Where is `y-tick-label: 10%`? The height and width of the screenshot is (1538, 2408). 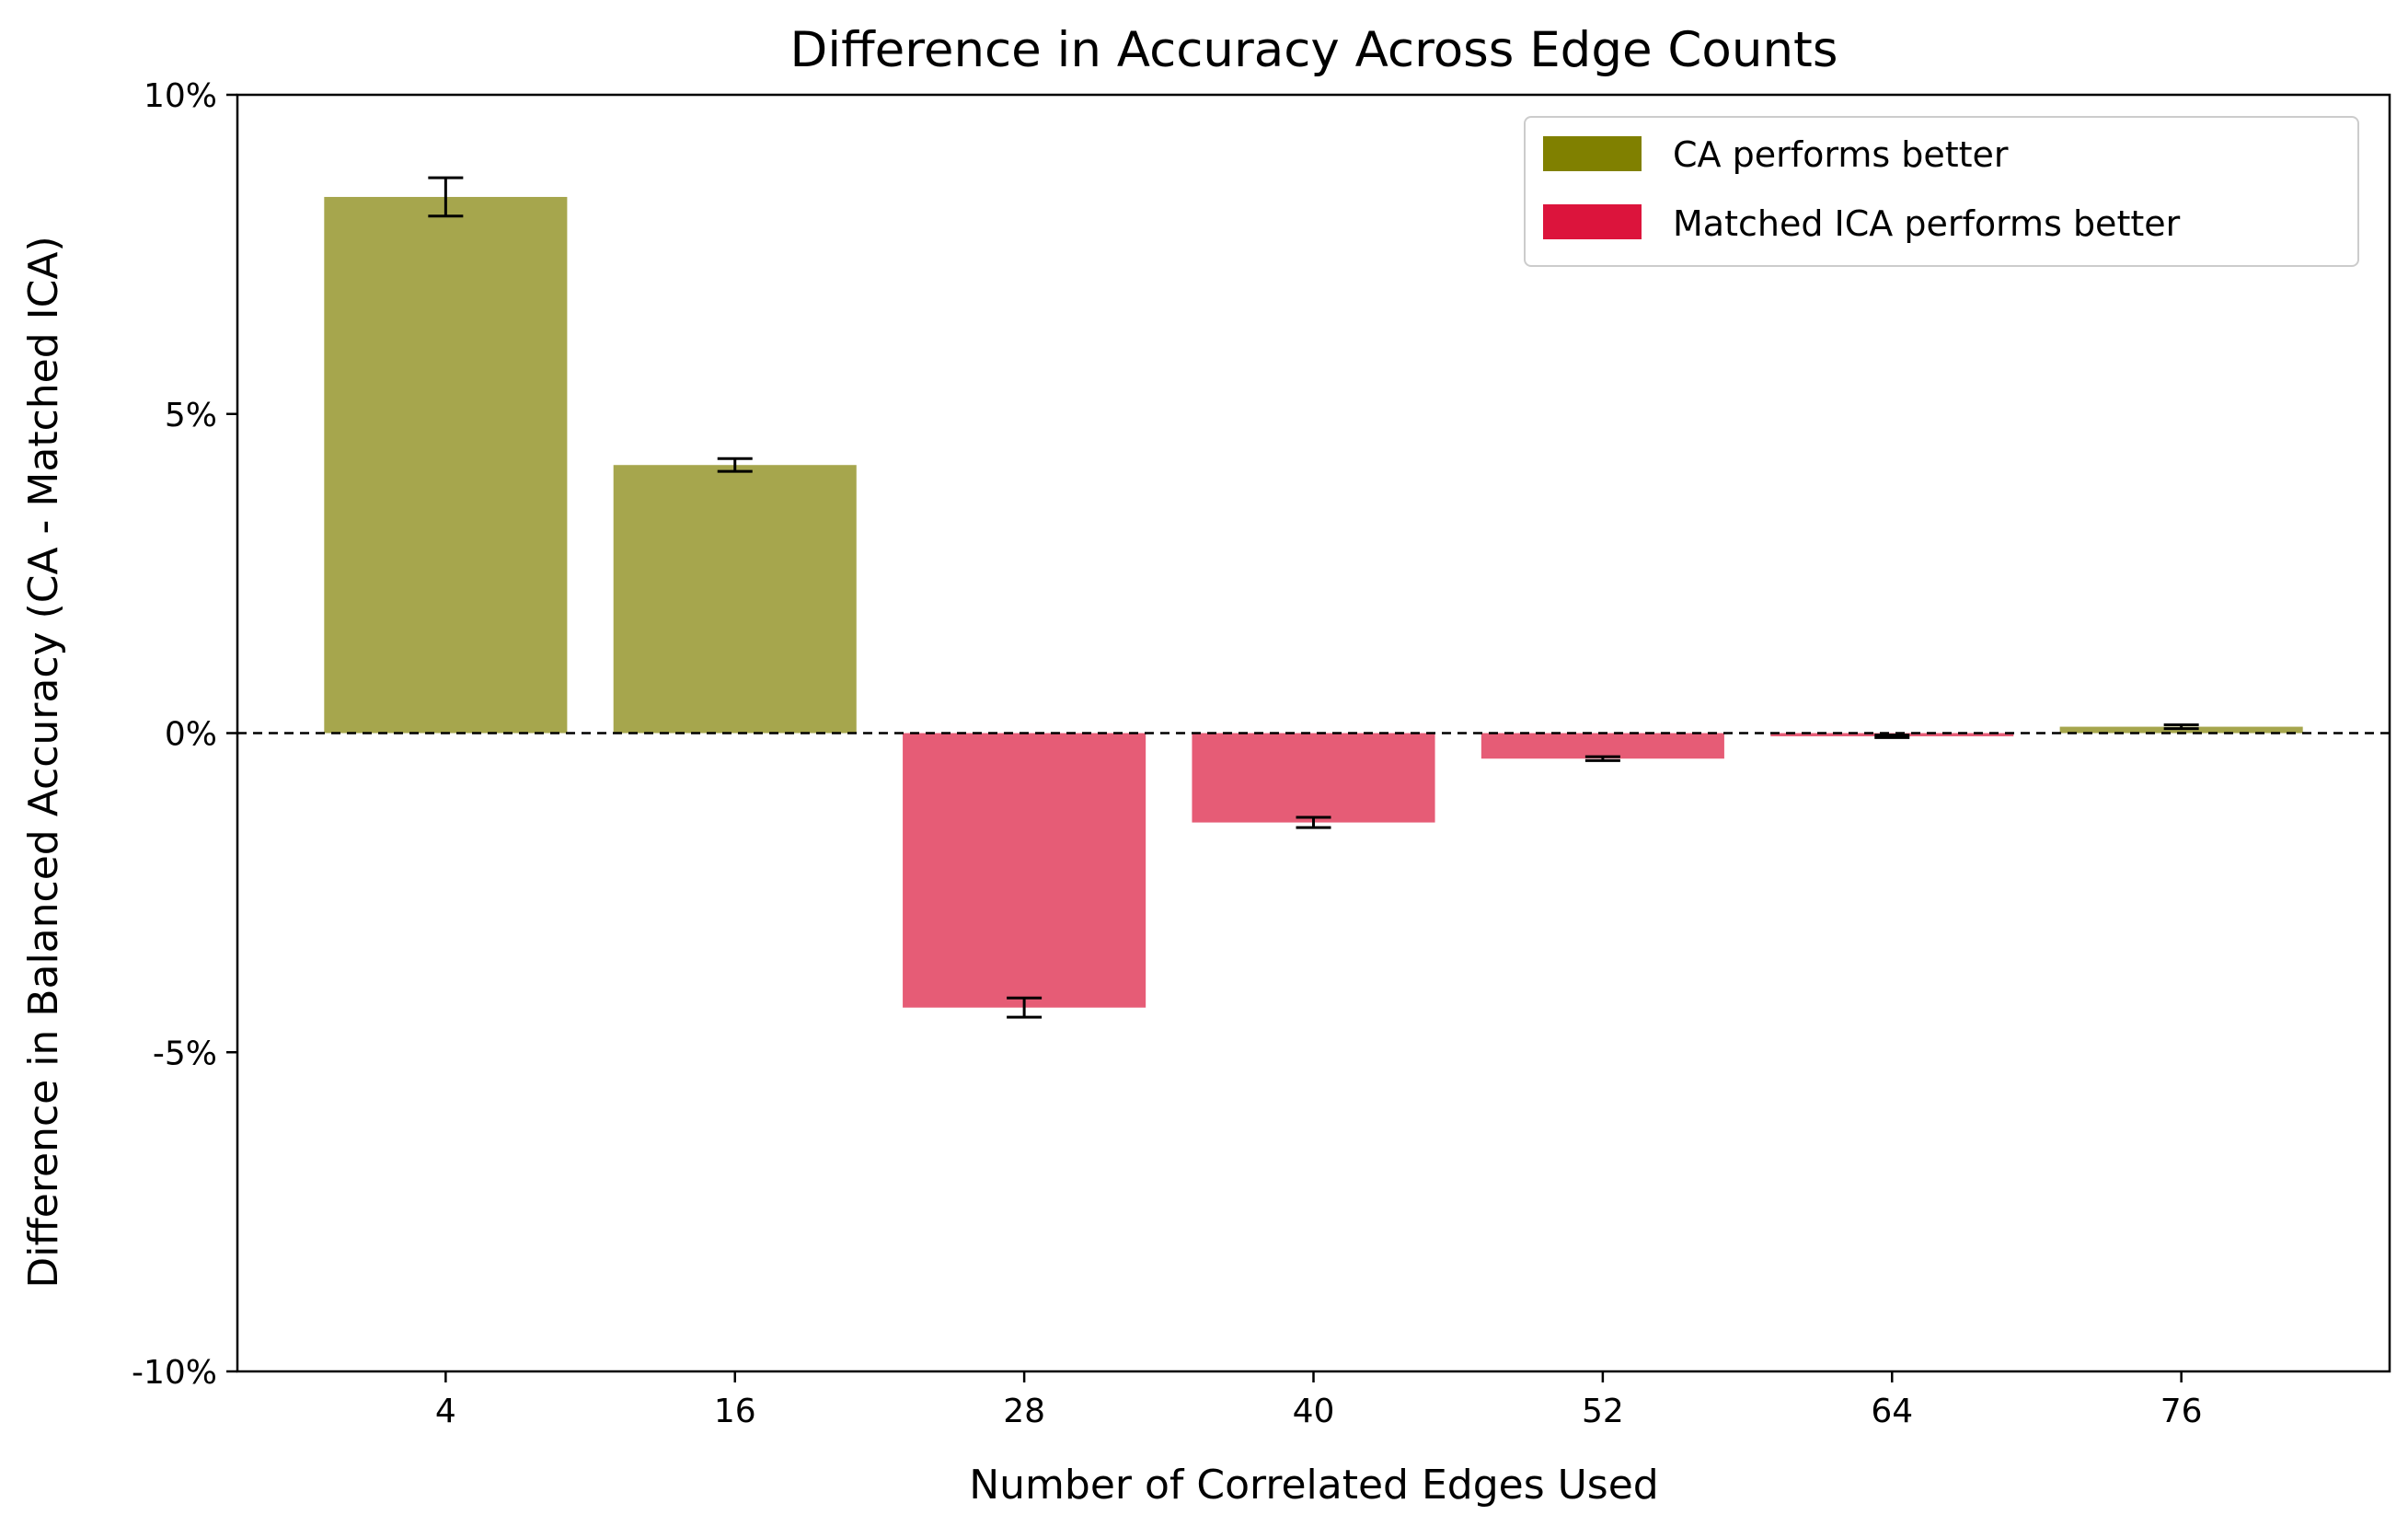 y-tick-label: 10% is located at coordinates (180, 96).